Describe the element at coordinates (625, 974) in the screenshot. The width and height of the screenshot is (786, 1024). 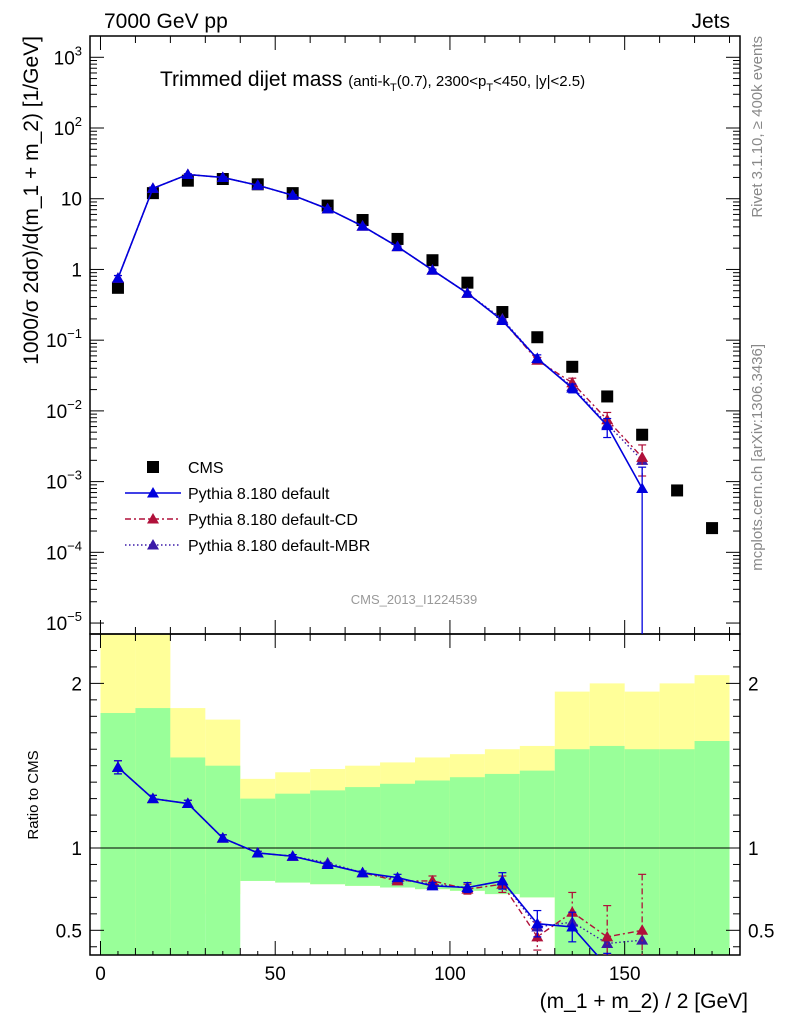
I see `x-tick-label: 150` at that location.